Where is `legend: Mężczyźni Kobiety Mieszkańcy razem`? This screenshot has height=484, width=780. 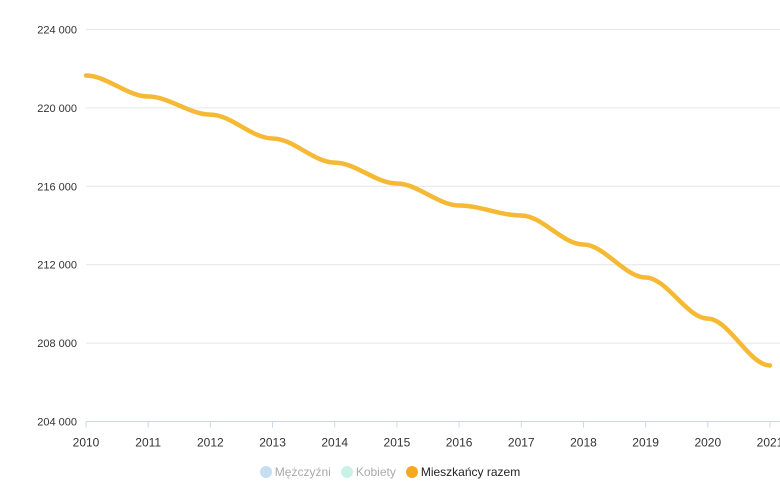 legend: Mężczyźni Kobiety Mieszkańcy razem is located at coordinates (390, 472).